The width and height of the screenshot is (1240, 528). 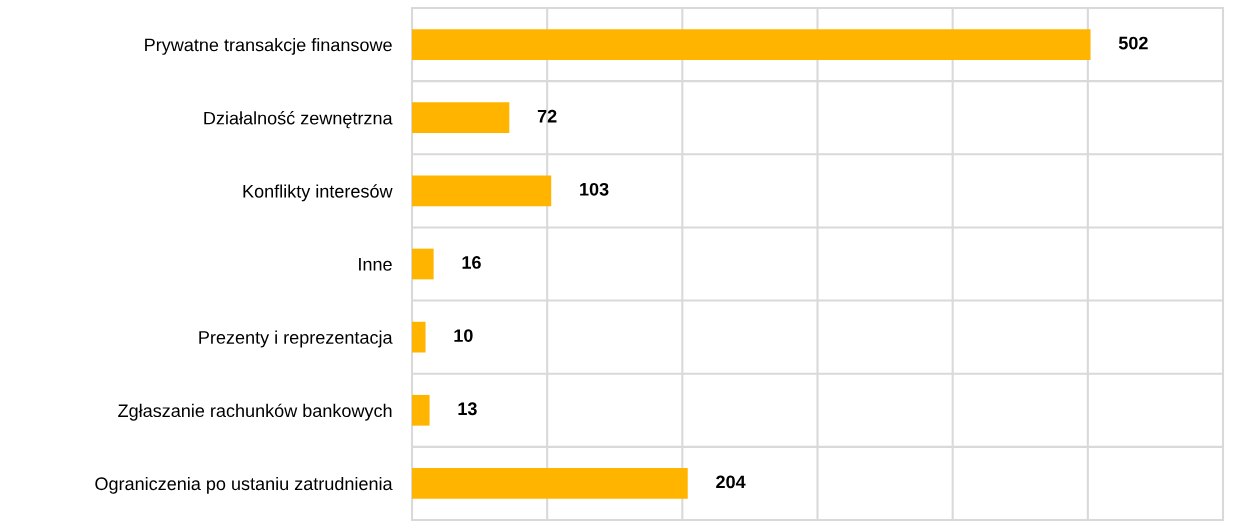 What do you see at coordinates (298, 120) in the screenshot?
I see `y-tick-label: Działalność zewnętrzna` at bounding box center [298, 120].